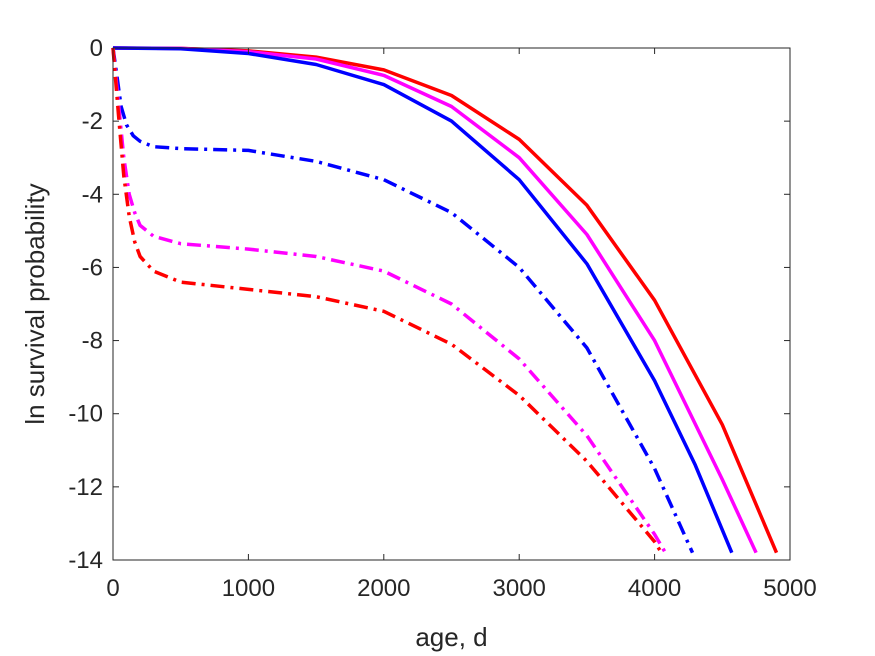  I want to click on x-tick-label: 2000, so click(383, 588).